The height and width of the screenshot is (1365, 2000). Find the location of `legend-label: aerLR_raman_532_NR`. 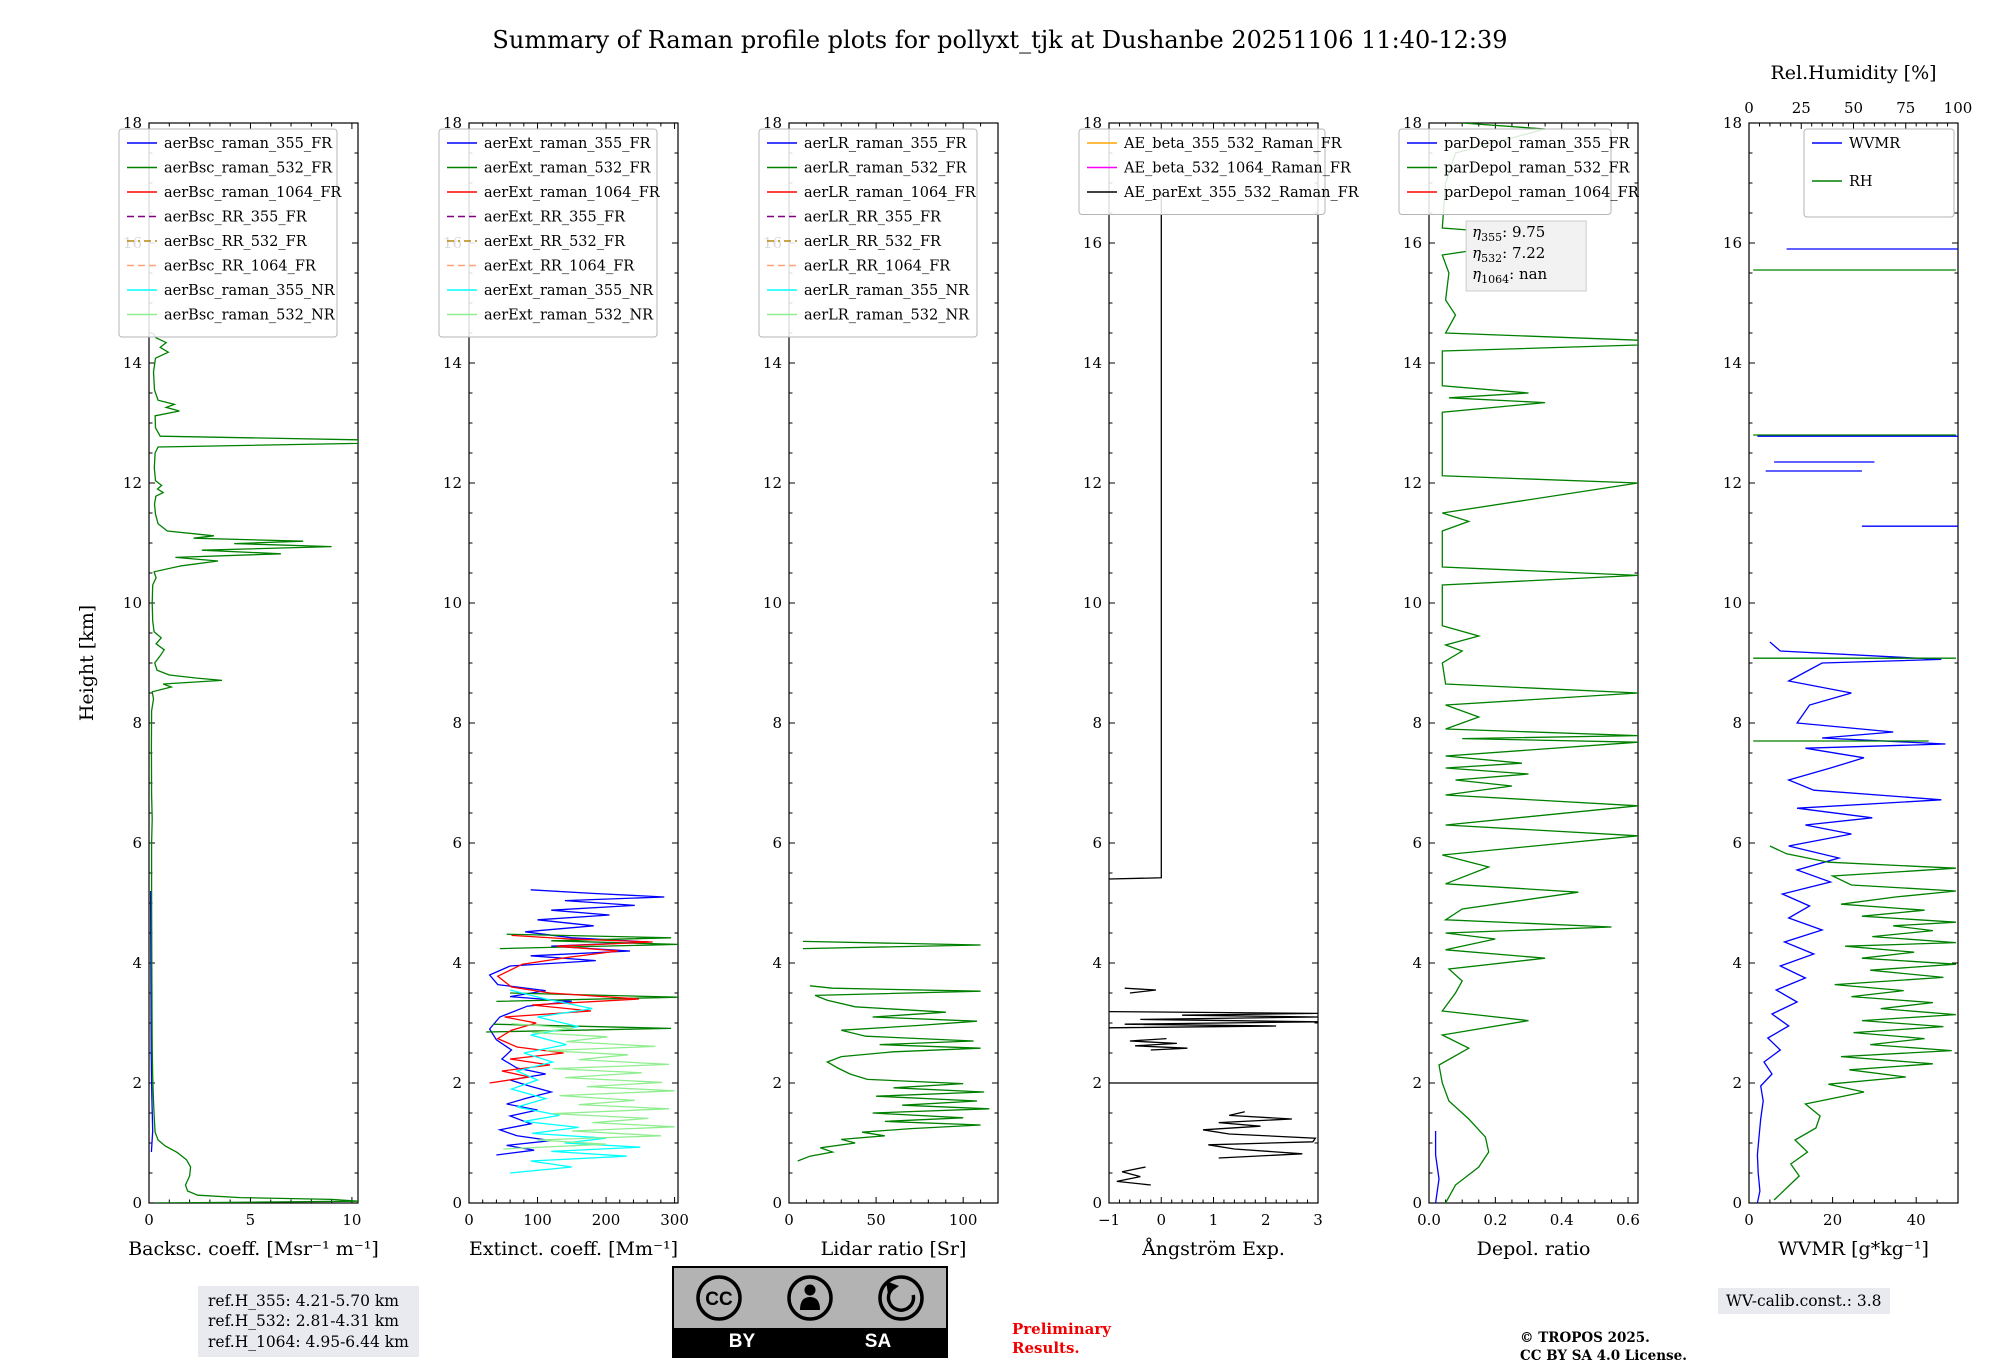

legend-label: aerLR_raman_532_NR is located at coordinates (887, 316).